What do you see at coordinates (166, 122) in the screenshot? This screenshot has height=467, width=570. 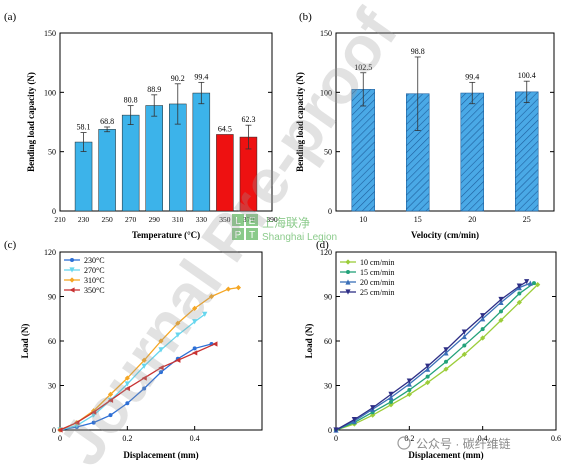 I see `plot-frame` at bounding box center [166, 122].